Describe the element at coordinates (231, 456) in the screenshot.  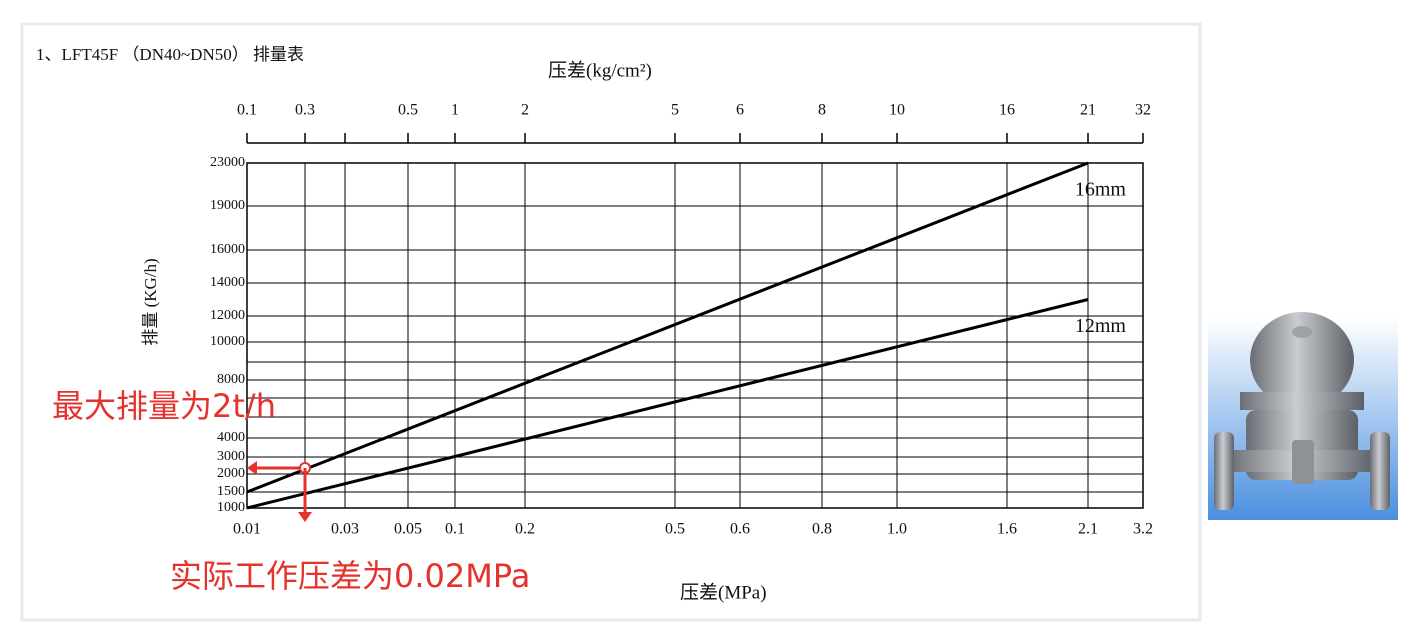
I see `y-tick-label: 3000` at that location.